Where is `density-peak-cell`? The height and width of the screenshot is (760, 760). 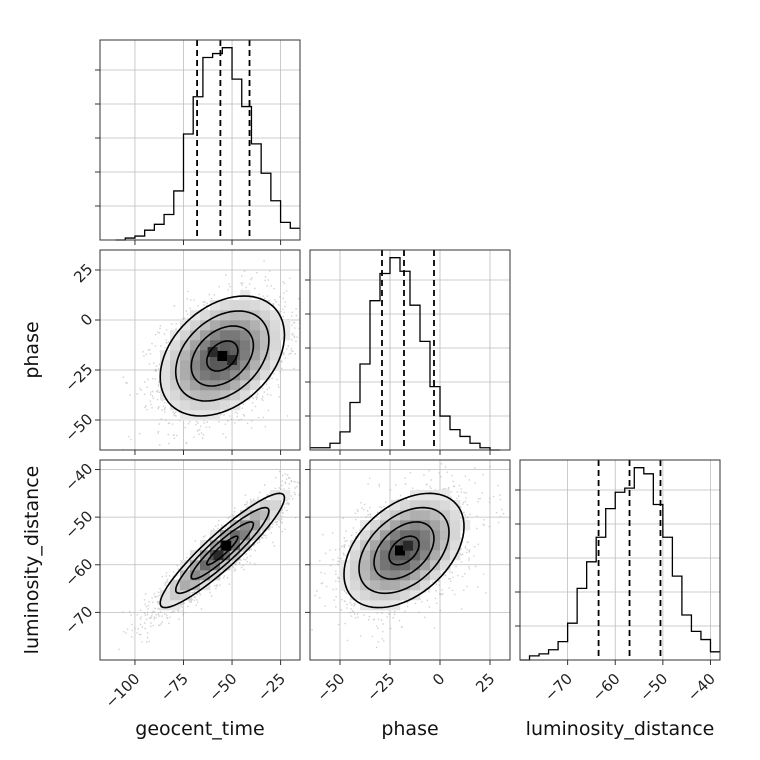 density-peak-cell is located at coordinates (222, 356).